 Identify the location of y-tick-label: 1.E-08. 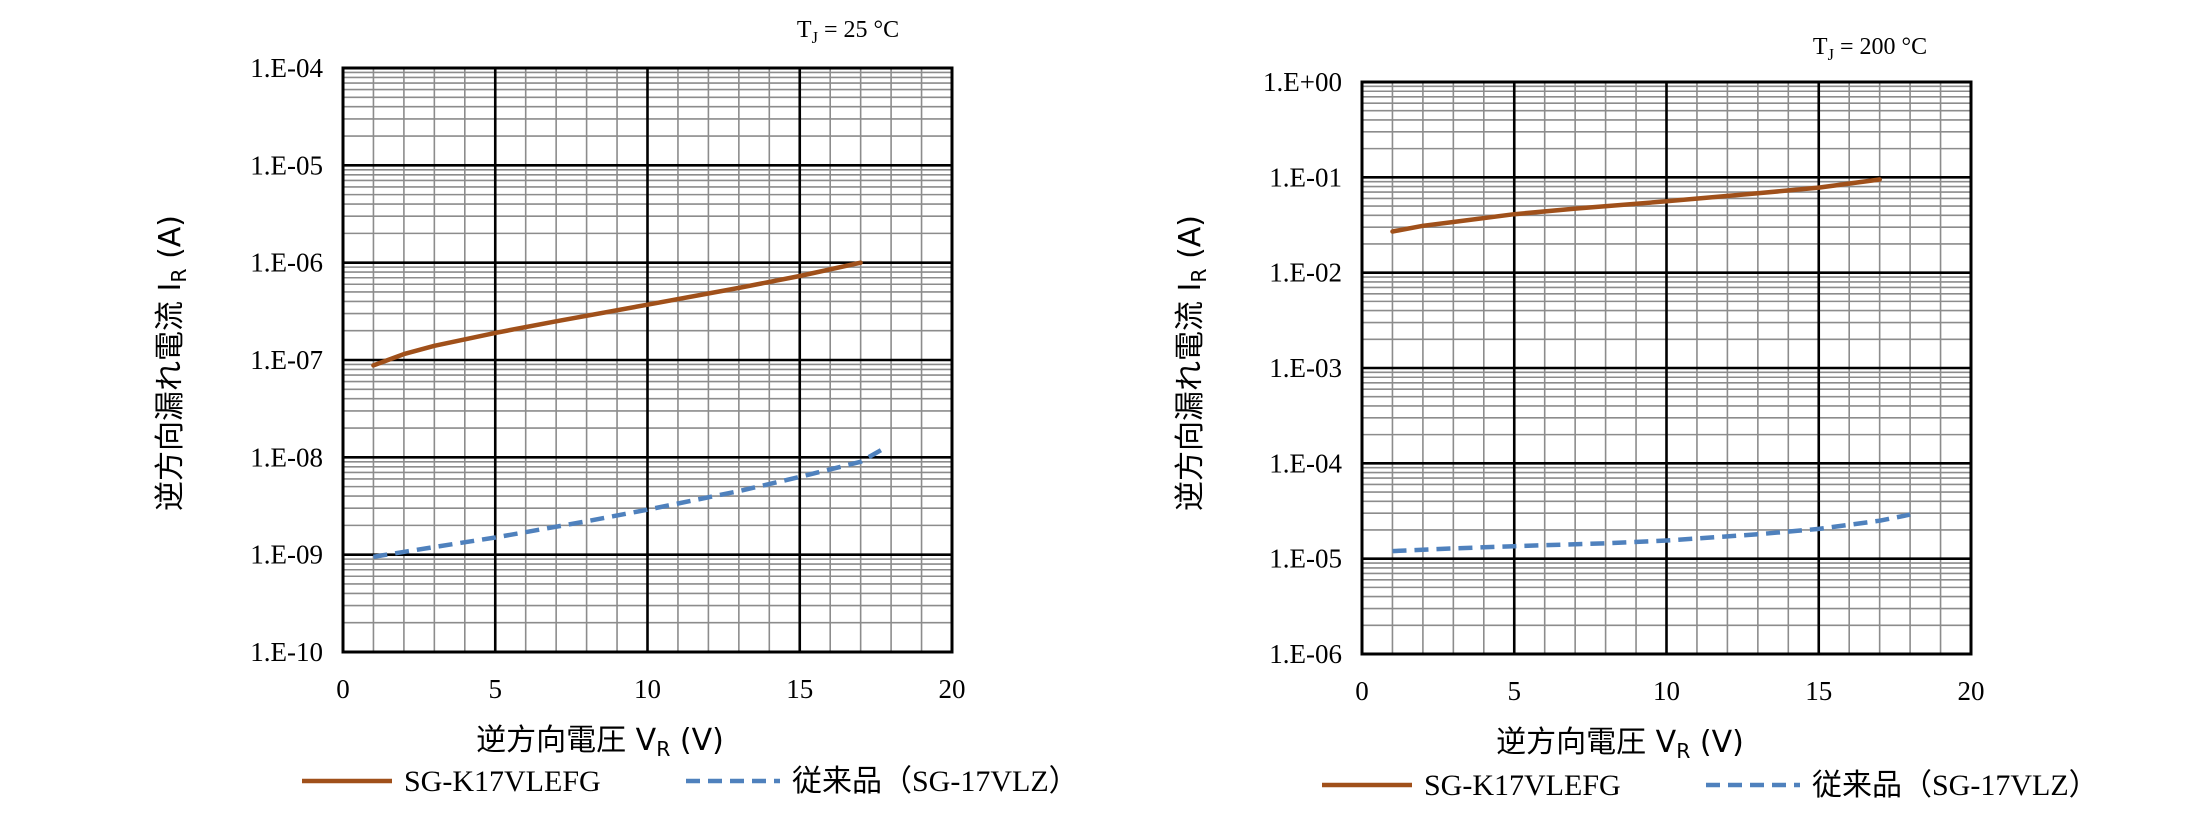
(286, 457).